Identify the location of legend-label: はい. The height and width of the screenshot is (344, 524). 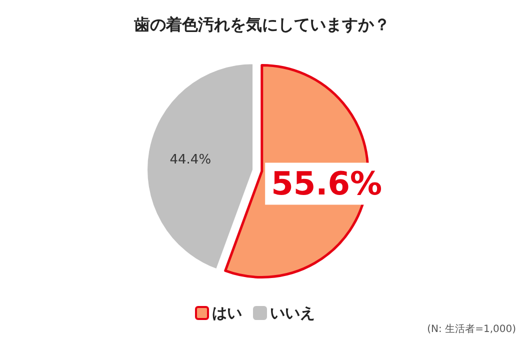
(227, 313).